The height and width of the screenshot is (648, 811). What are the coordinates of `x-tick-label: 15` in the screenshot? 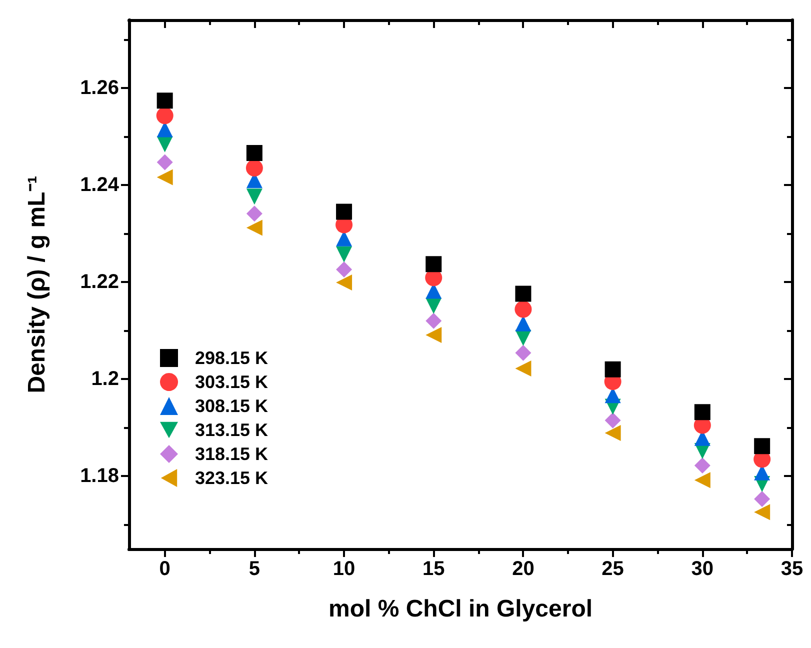 It's located at (433, 569).